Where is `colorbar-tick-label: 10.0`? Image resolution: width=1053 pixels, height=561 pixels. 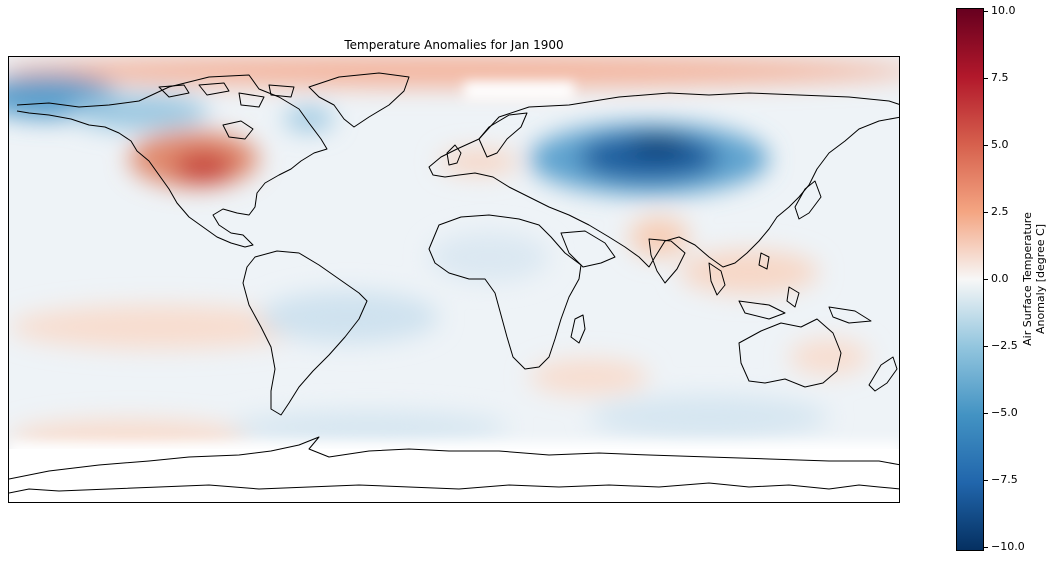
colorbar-tick-label: 10.0 is located at coordinates (1003, 10).